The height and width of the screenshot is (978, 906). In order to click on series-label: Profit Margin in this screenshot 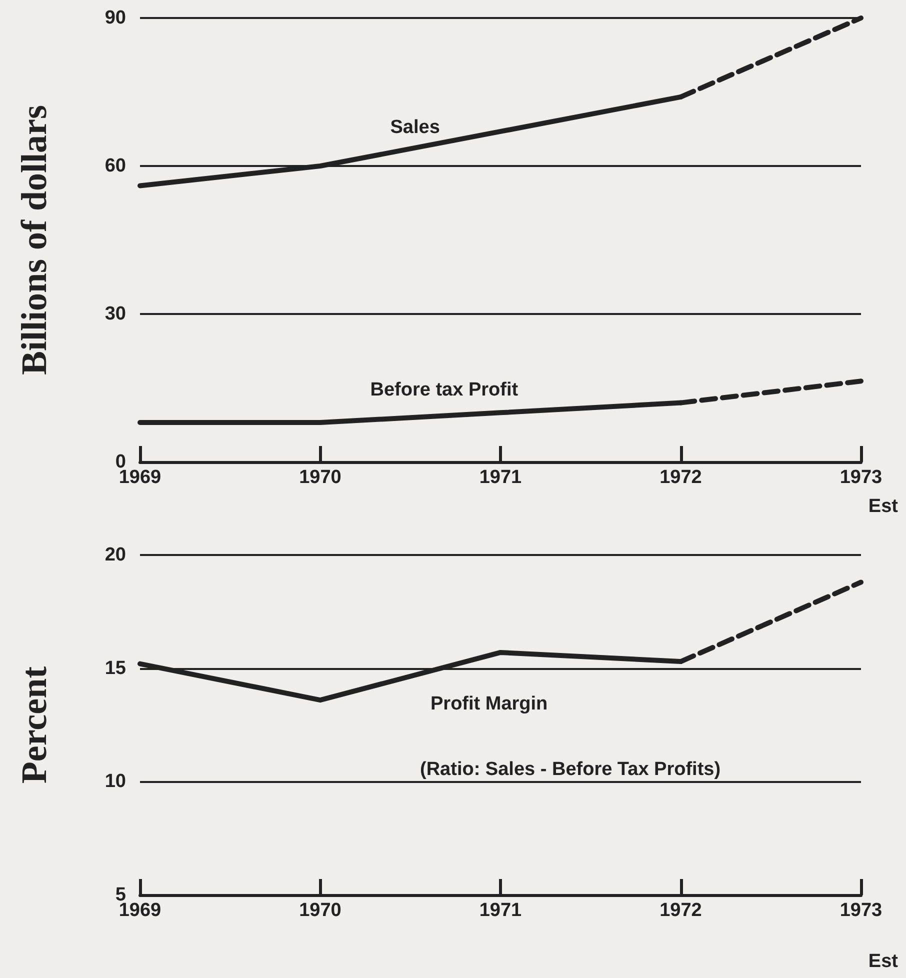, I will do `click(489, 703)`.